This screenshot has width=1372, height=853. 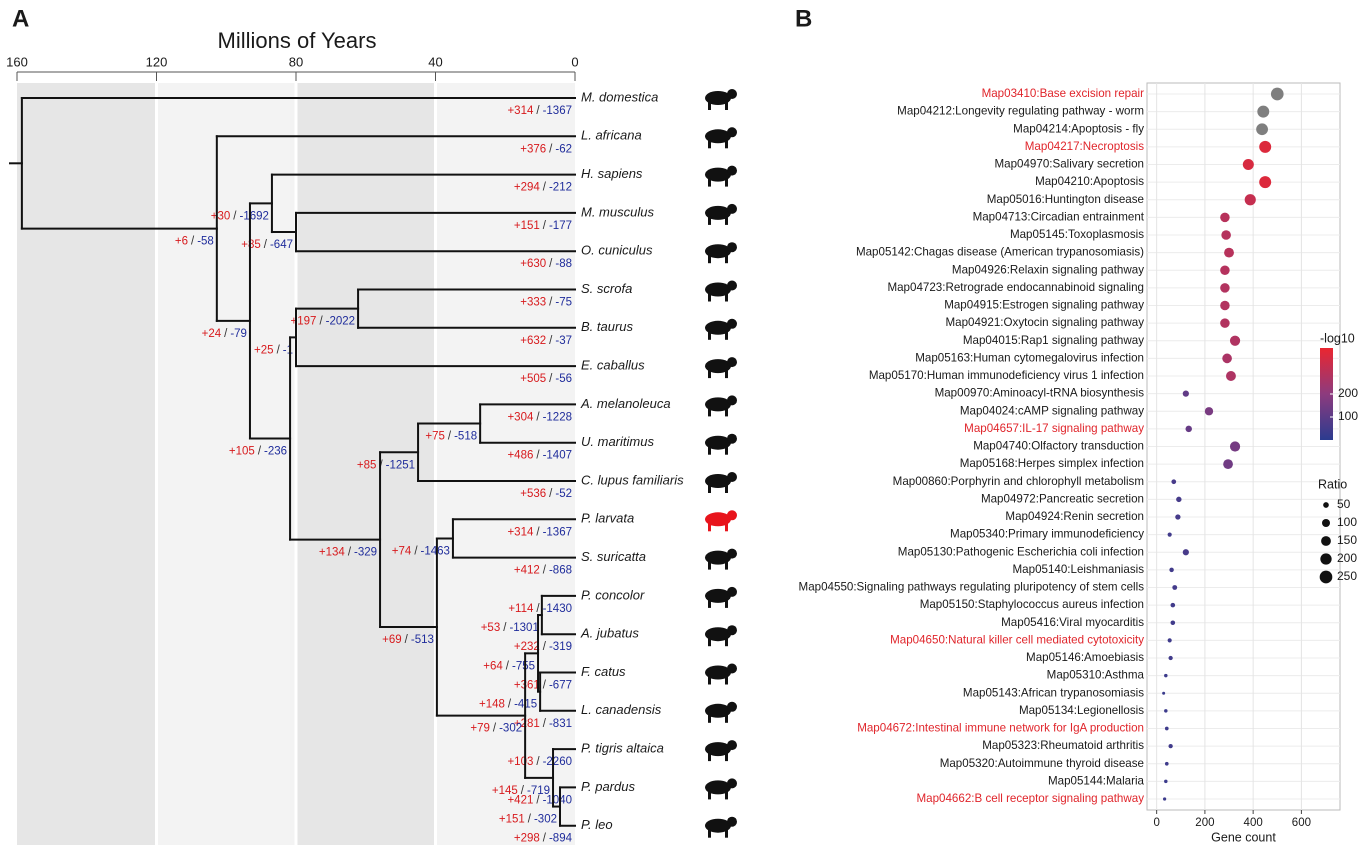 I want to click on species-name: A. jubatus, so click(x=609, y=633).